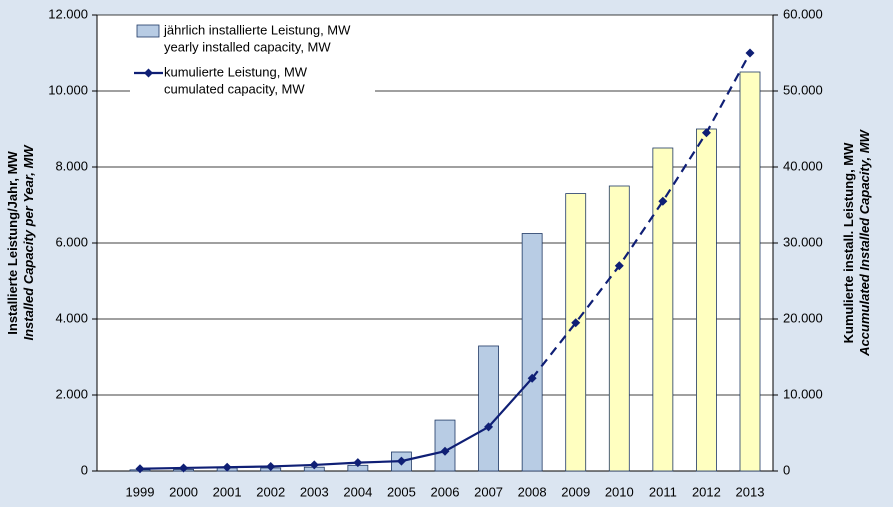 The height and width of the screenshot is (507, 893). I want to click on legend-swatch, so click(148, 31).